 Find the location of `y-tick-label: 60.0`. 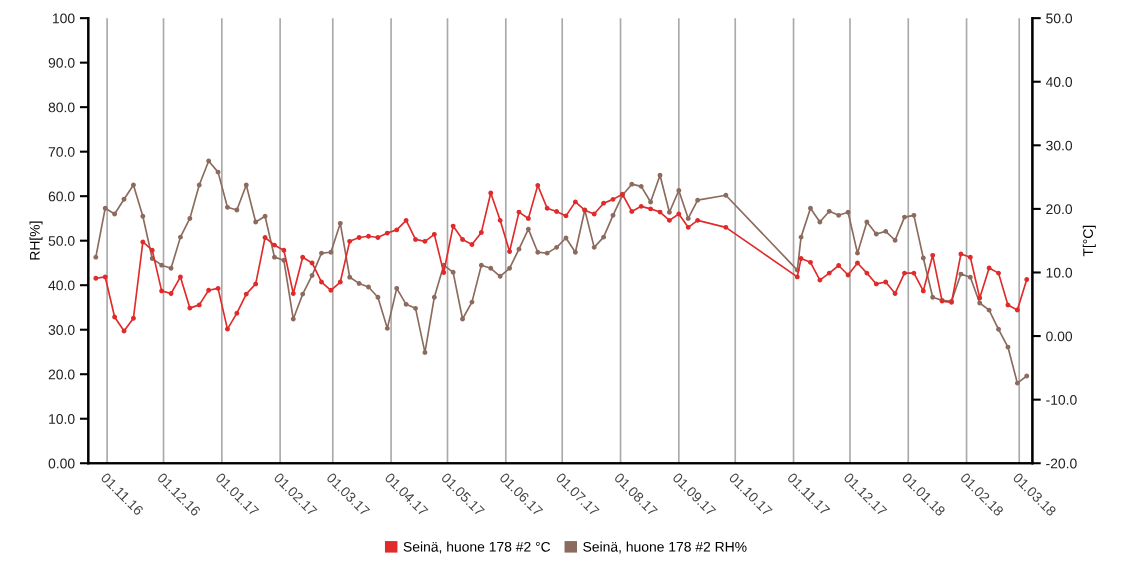

y-tick-label: 60.0 is located at coordinates (61, 196).